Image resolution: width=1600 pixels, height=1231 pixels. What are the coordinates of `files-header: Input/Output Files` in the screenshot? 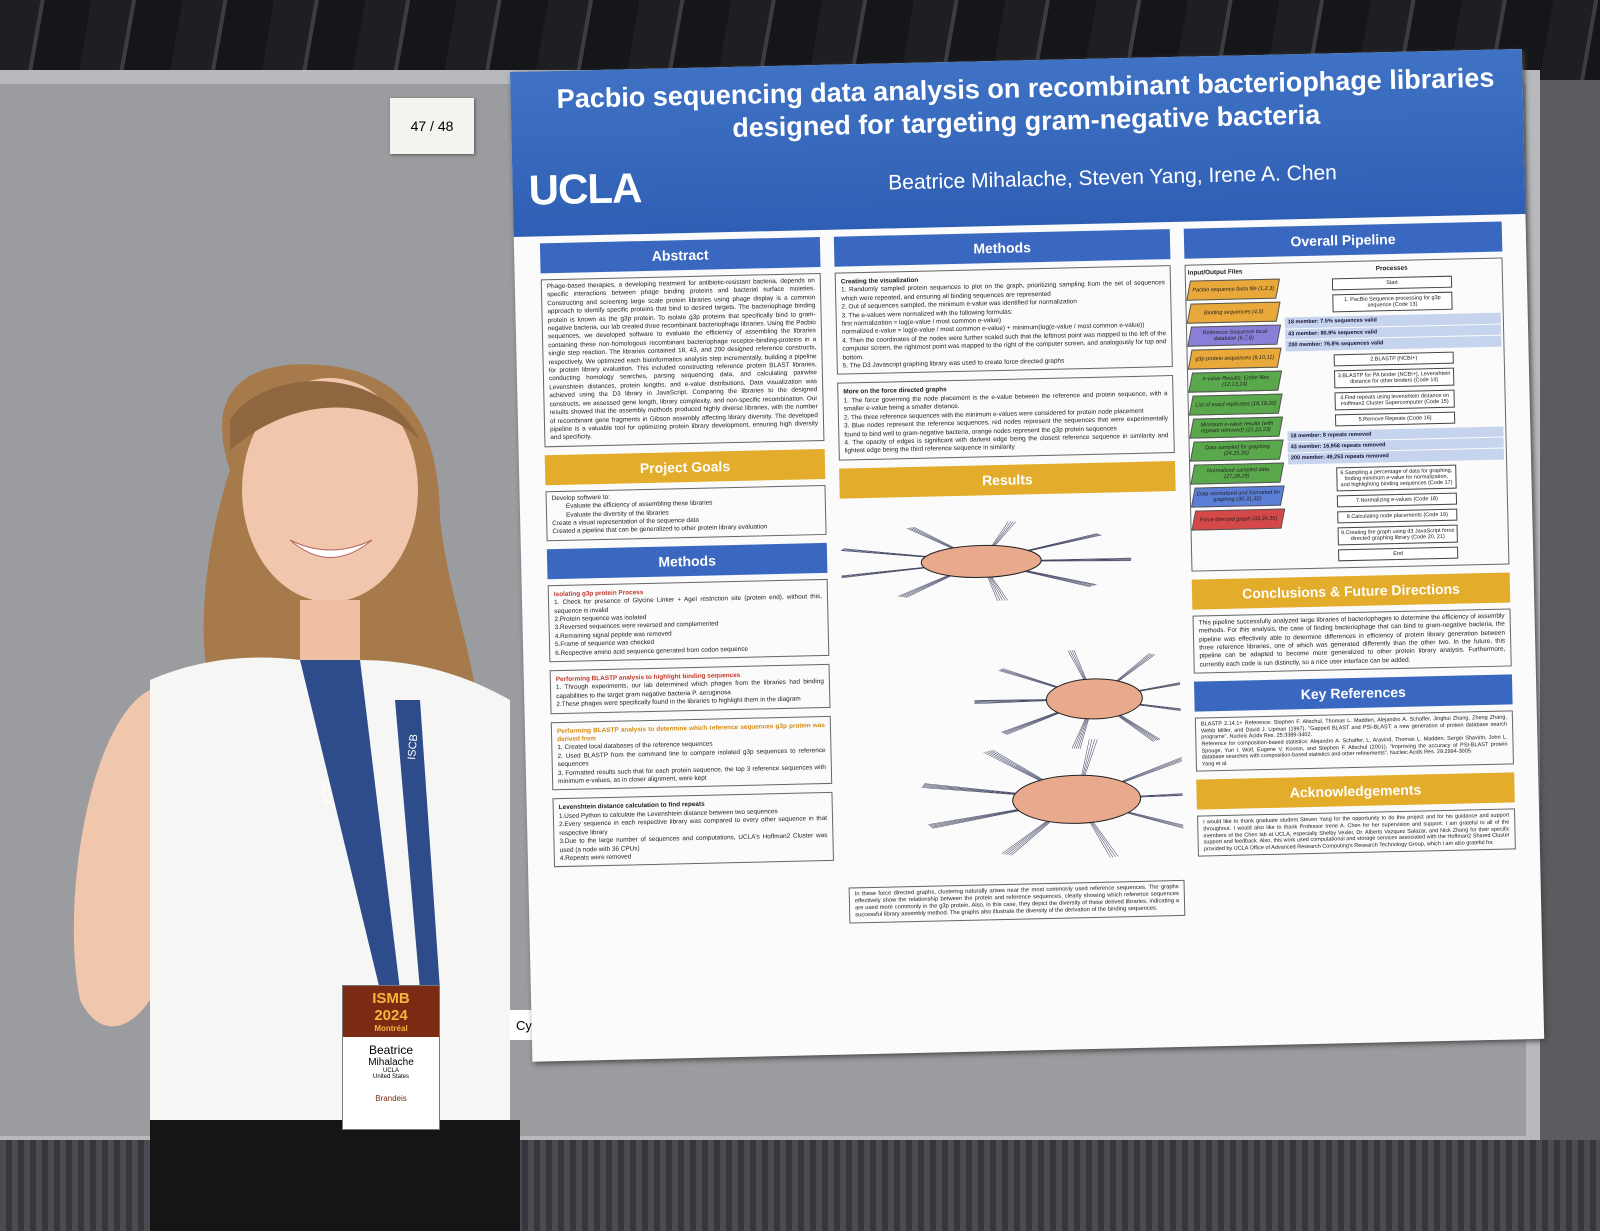 It's located at (1215, 272).